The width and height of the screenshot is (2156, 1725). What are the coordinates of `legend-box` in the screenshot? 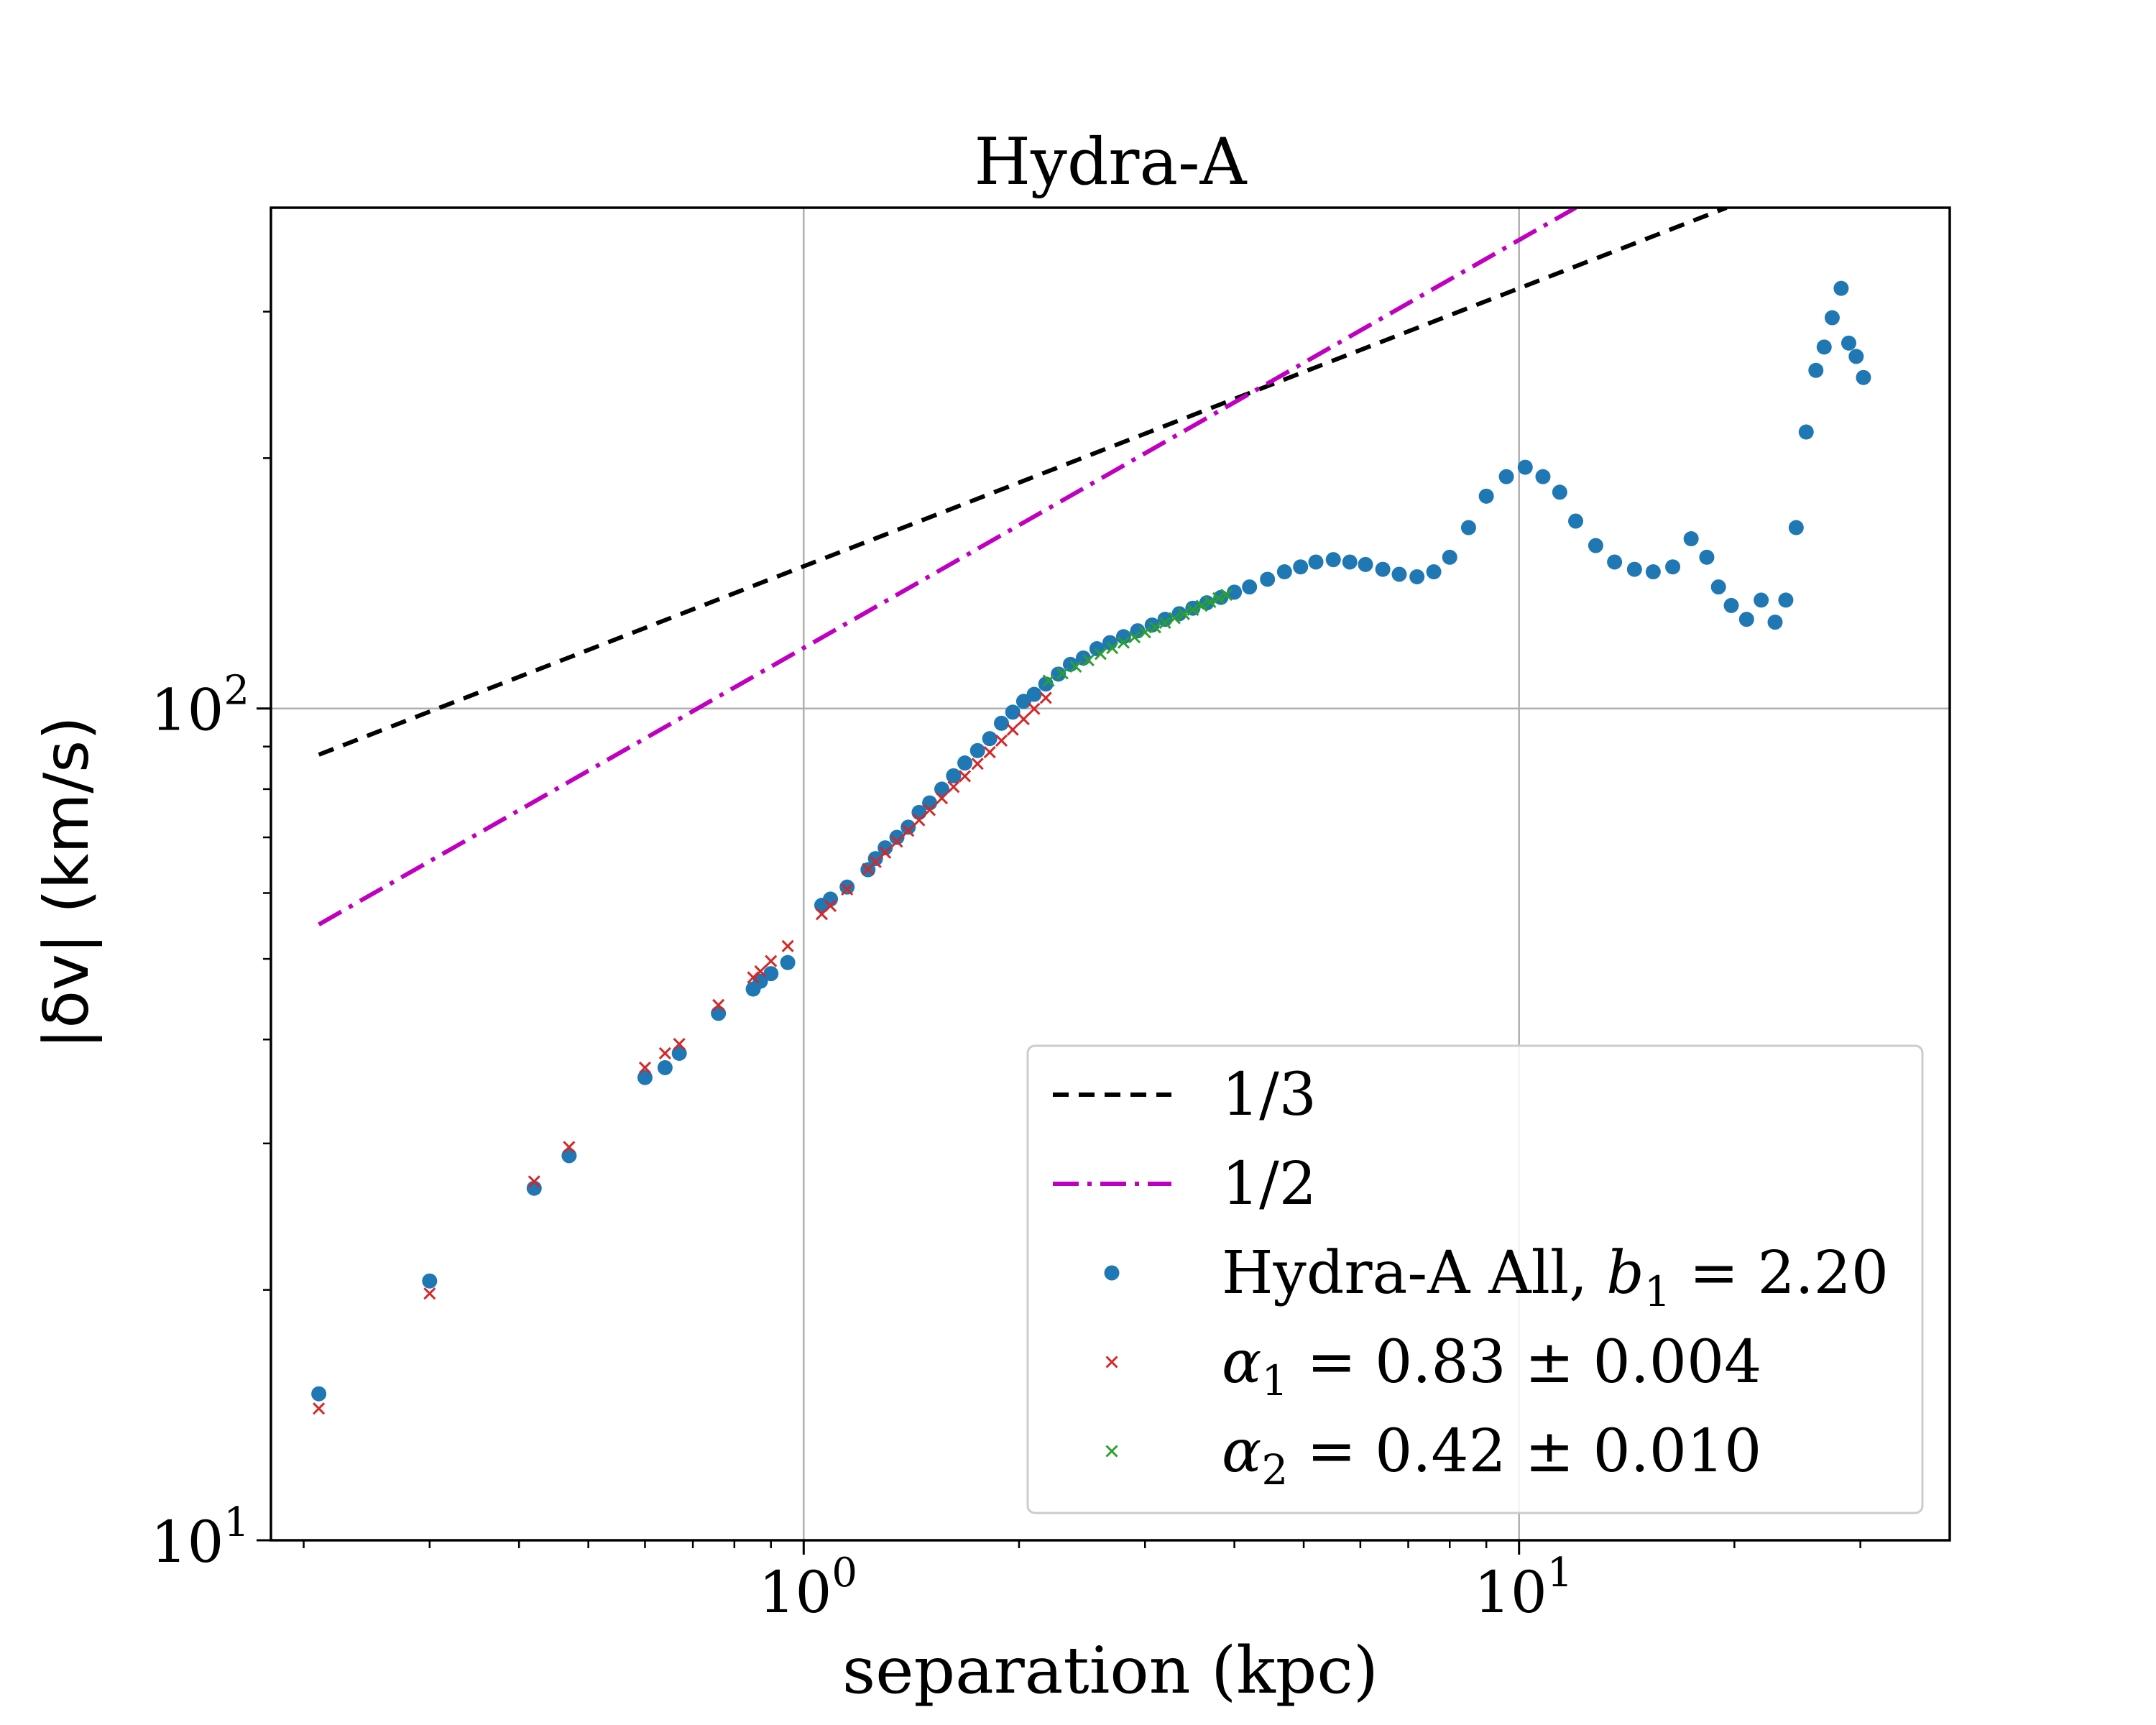 It's located at (1475, 1279).